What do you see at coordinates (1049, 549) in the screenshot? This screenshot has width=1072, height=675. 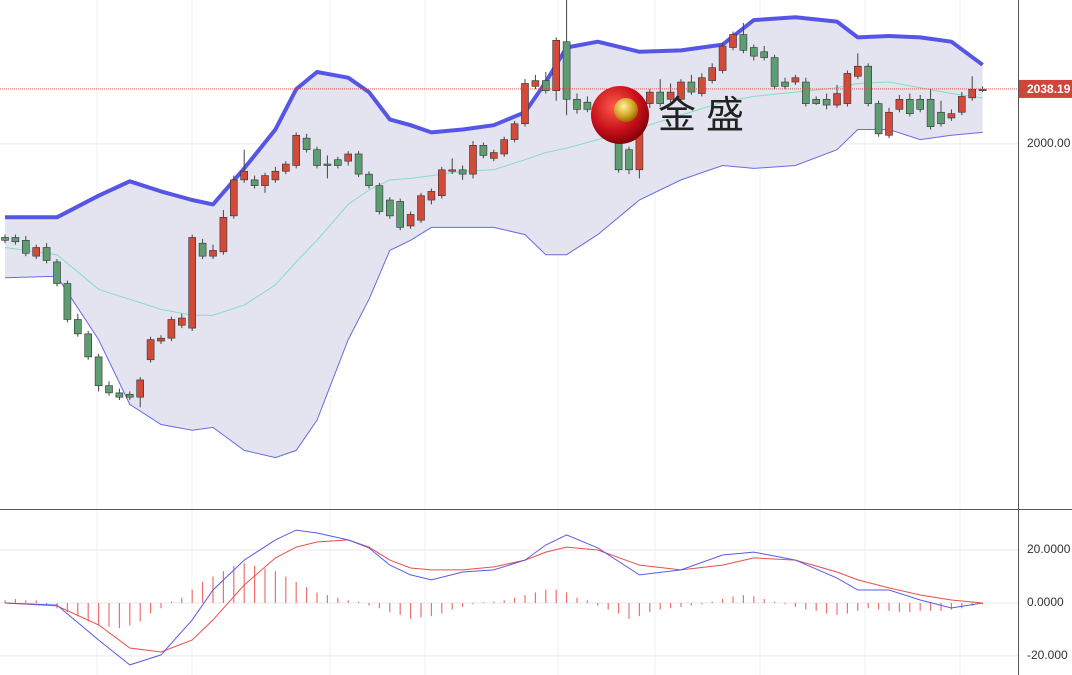 I see `y-tick-label: 20.0000` at bounding box center [1049, 549].